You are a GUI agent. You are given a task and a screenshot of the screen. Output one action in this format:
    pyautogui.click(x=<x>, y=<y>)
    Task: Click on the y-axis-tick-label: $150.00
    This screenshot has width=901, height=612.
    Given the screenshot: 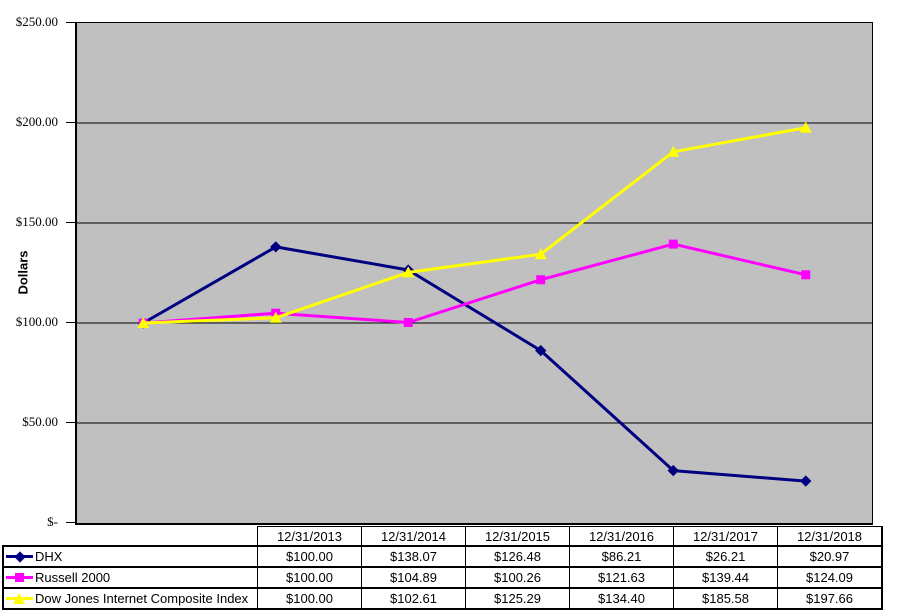 What is the action you would take?
    pyautogui.click(x=36, y=221)
    